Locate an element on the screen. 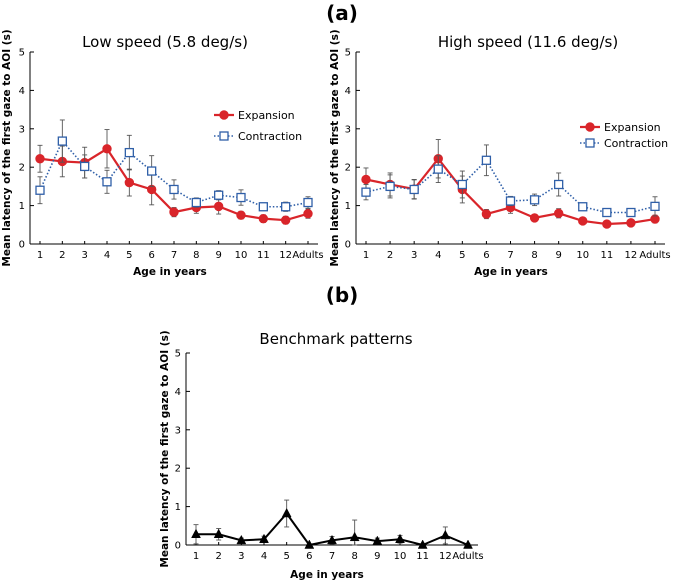 Image resolution: width=685 pixels, height=583 pixels. panel-label-a: (a) is located at coordinates (342, 13).